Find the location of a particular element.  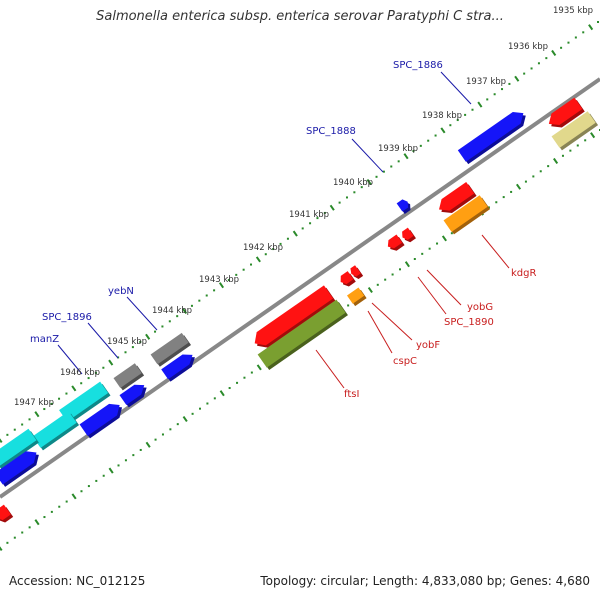

feature-yobg-top is located at coordinates (395, 241).